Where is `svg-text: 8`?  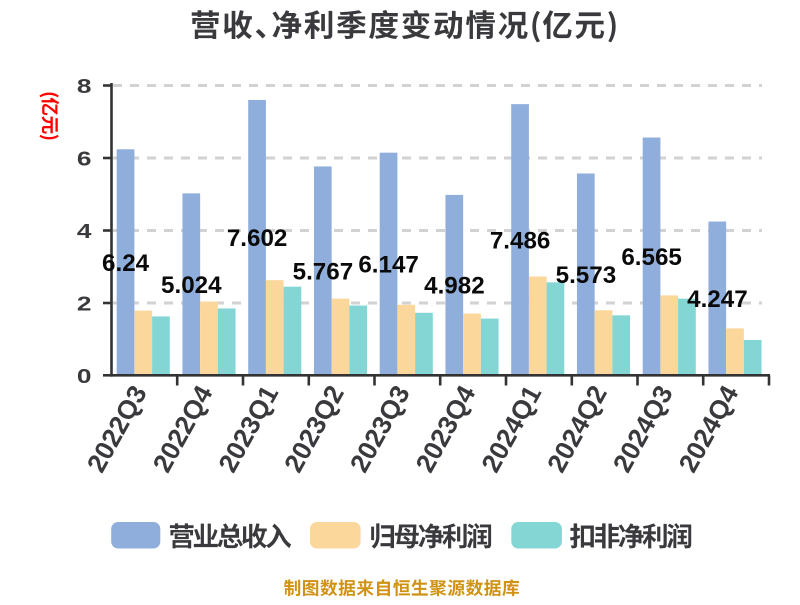
svg-text: 8 is located at coordinates (84, 86).